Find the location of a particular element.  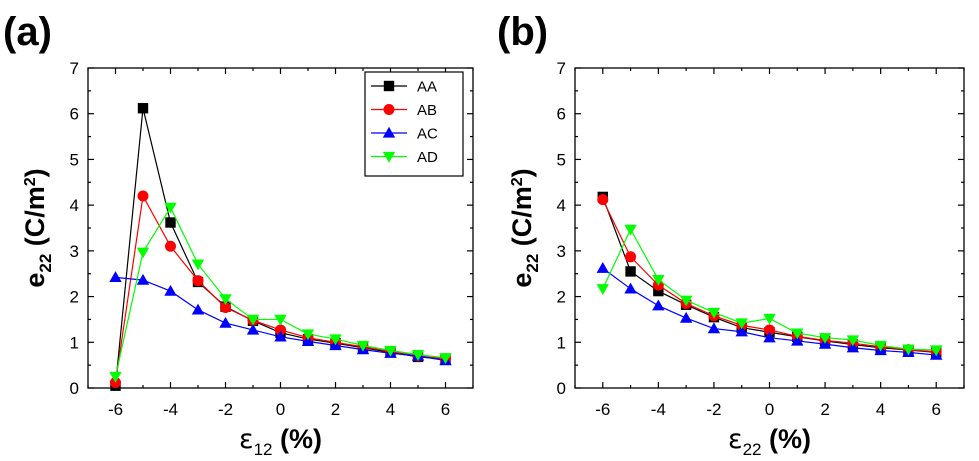

legend: AA AB AC AD is located at coordinates (414, 124).